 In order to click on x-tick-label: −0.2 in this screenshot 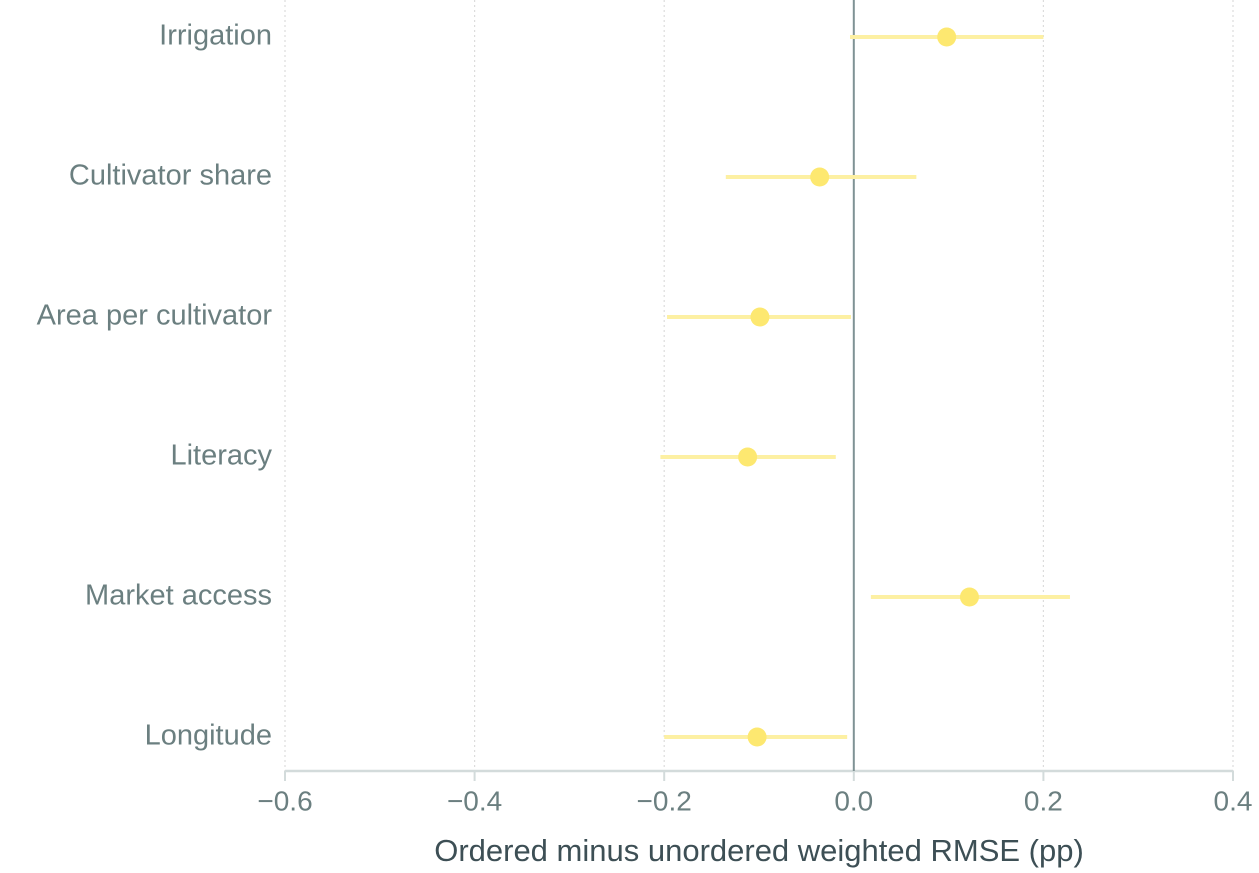, I will do `click(664, 800)`.